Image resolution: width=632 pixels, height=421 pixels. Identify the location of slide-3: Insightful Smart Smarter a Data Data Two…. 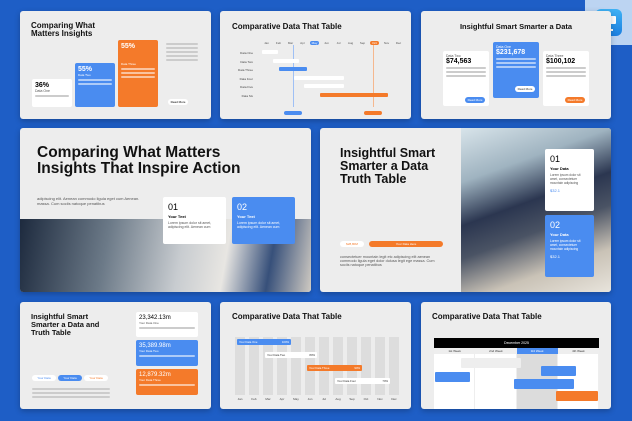
(516, 65).